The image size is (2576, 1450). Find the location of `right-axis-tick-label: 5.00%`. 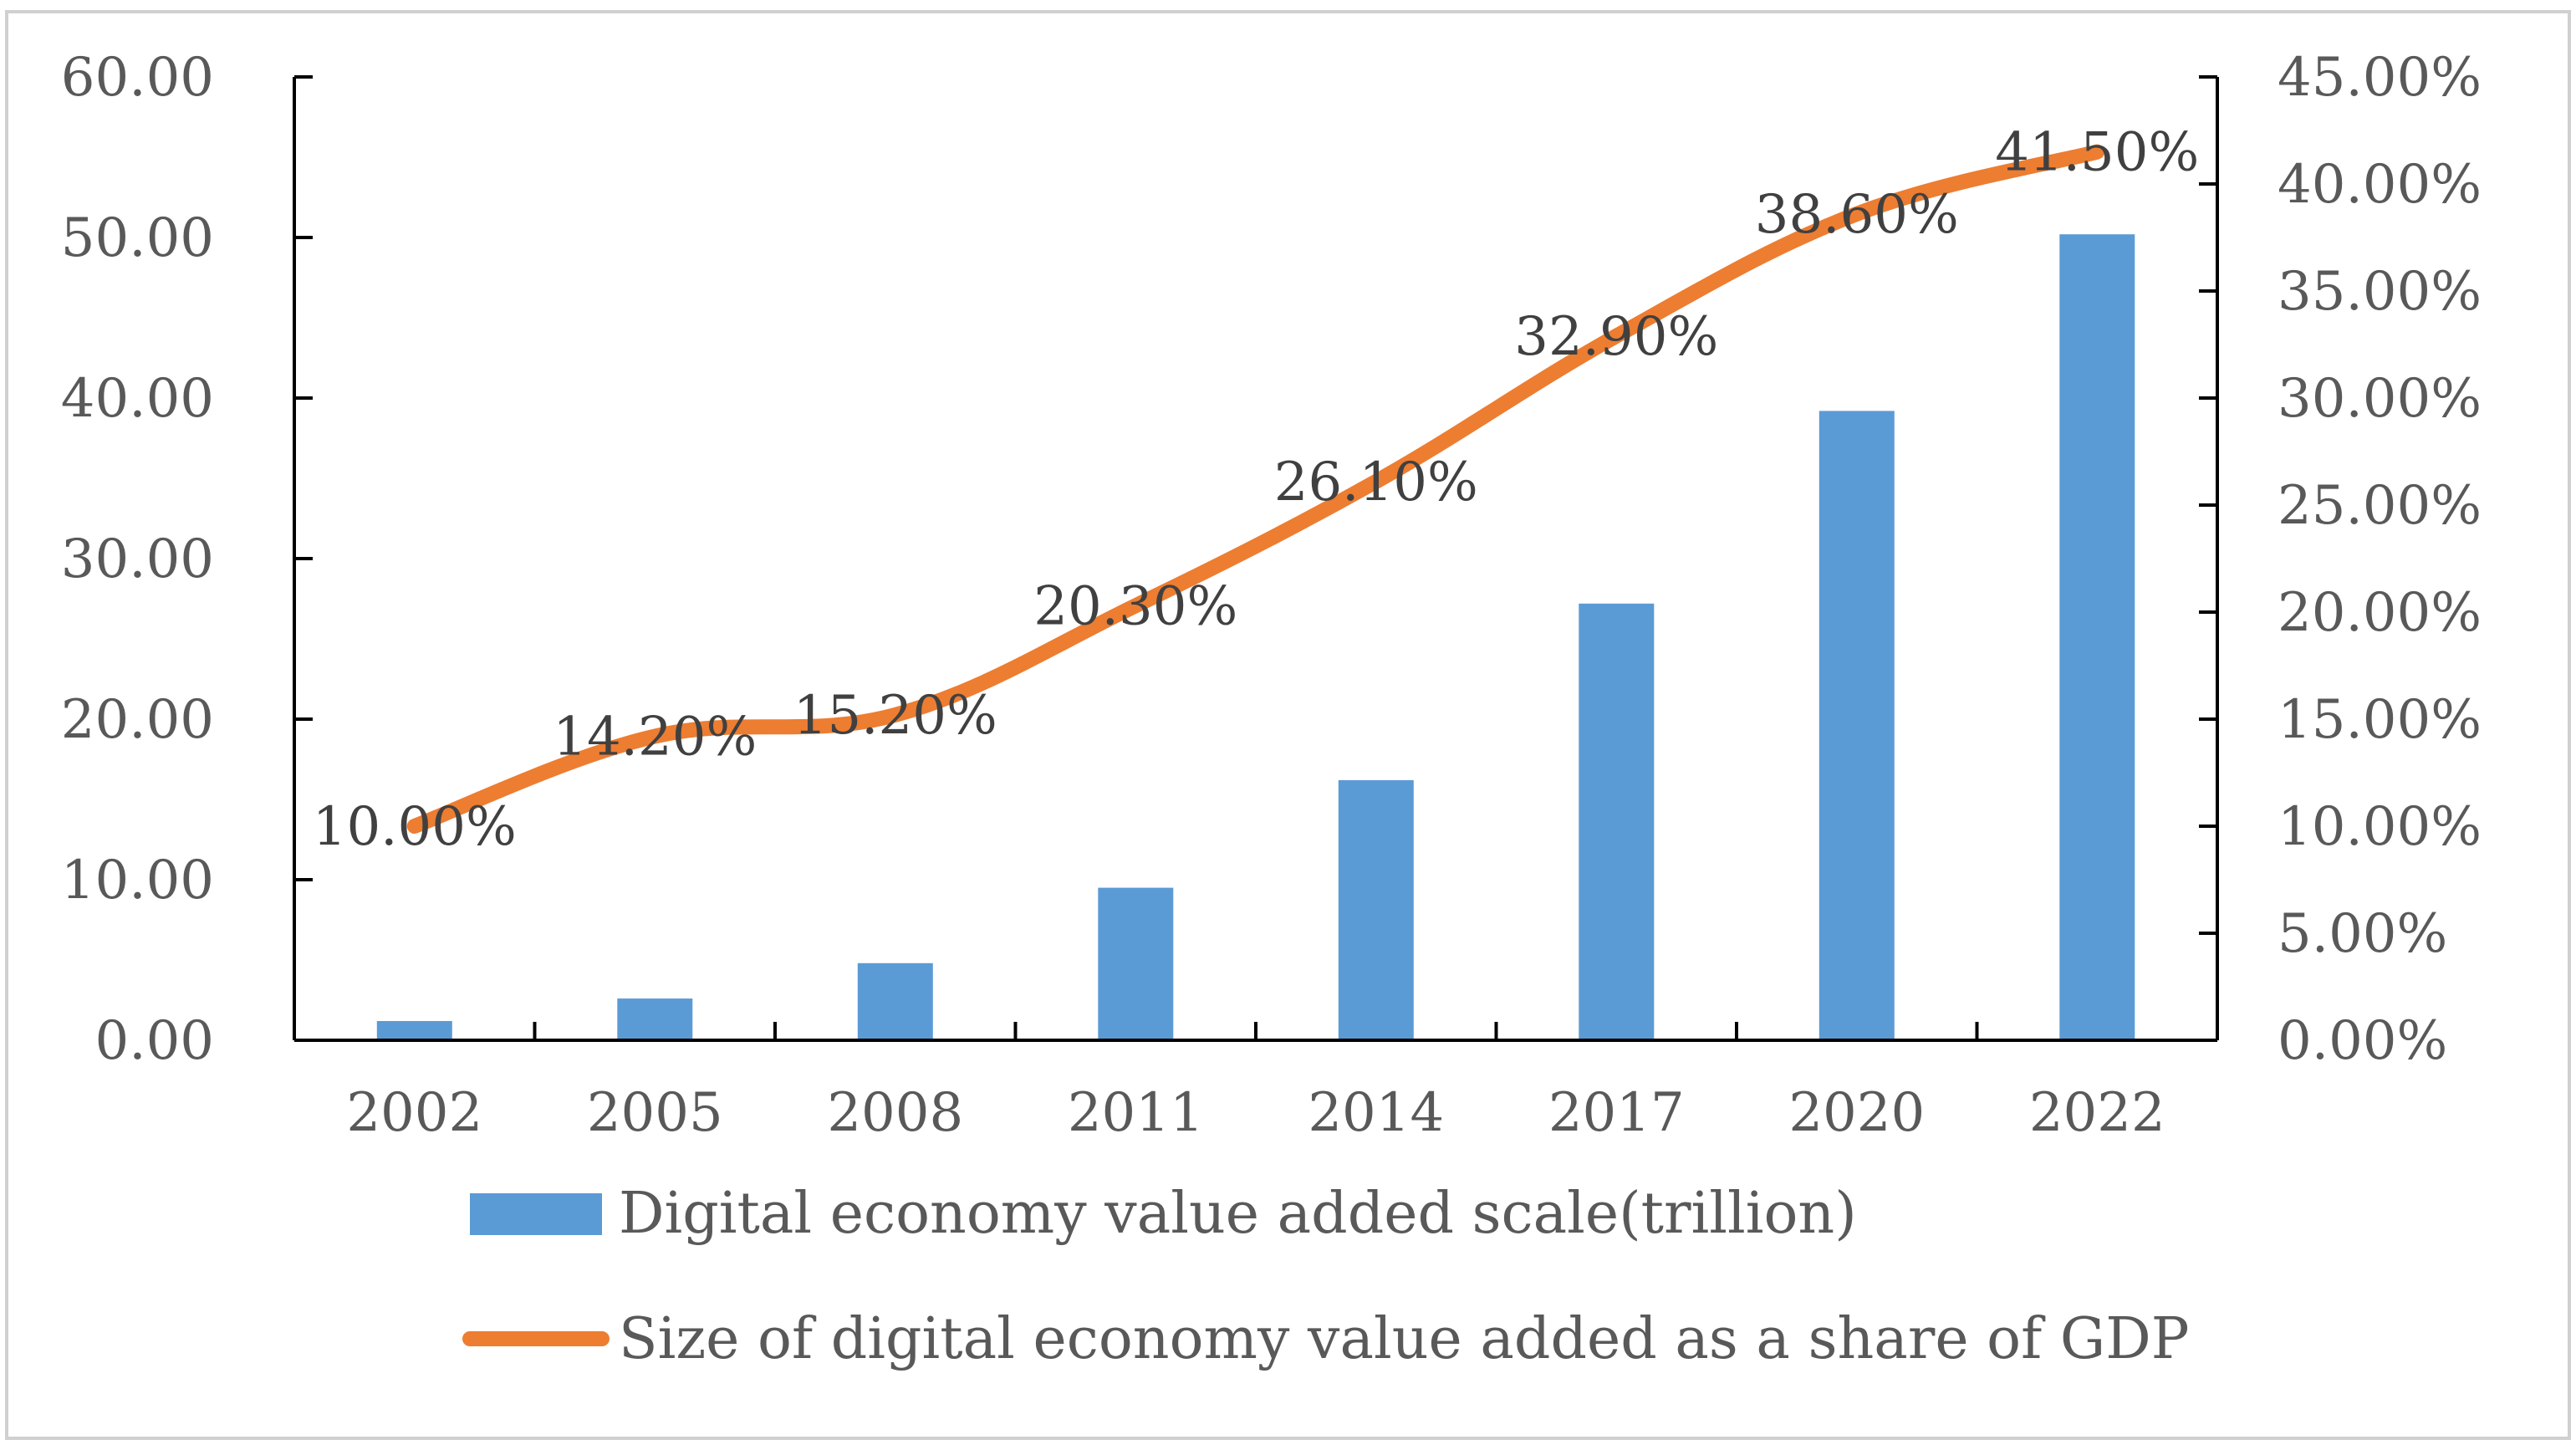

right-axis-tick-label: 5.00% is located at coordinates (2363, 934).